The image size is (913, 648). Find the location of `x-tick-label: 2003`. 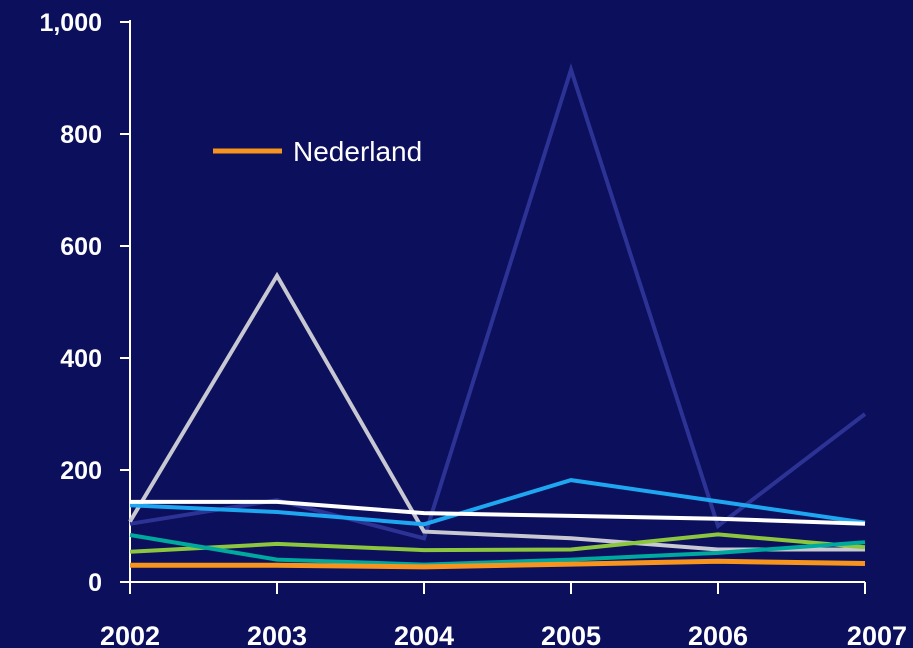

x-tick-label: 2003 is located at coordinates (277, 634).